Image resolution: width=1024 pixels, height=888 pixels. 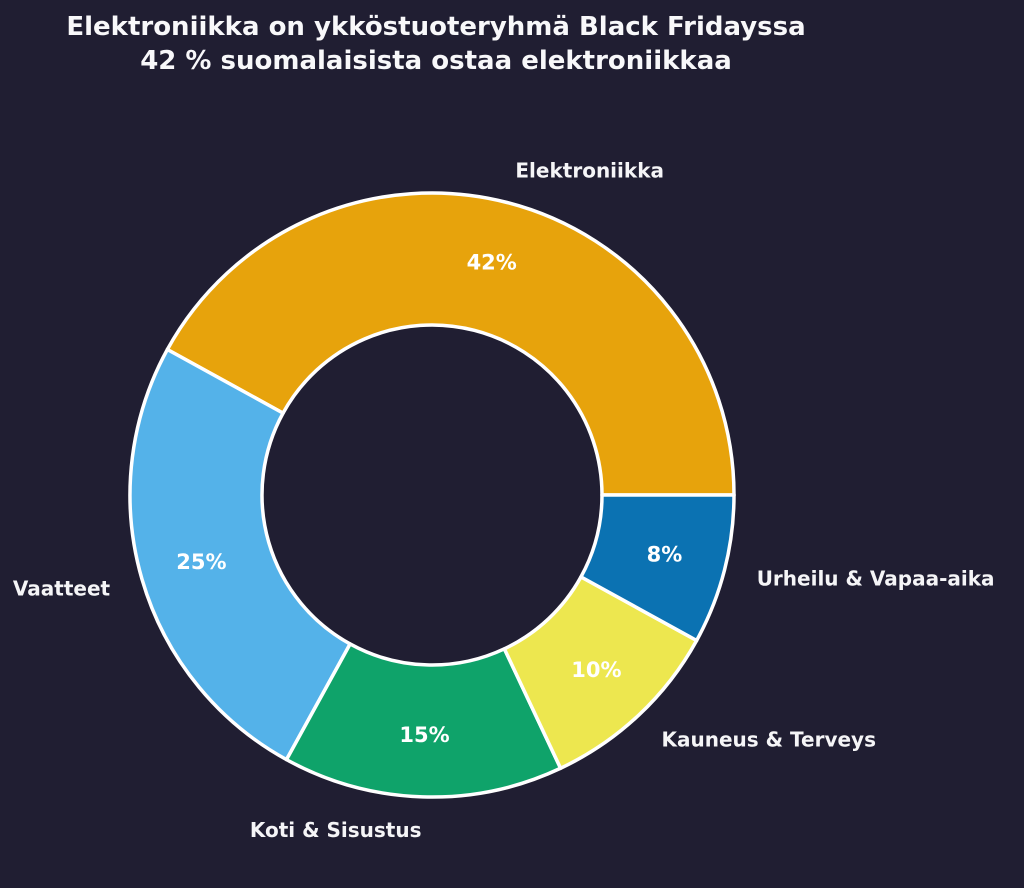 What do you see at coordinates (492, 263) in the screenshot?
I see `slice-percent-label-0: 42%` at bounding box center [492, 263].